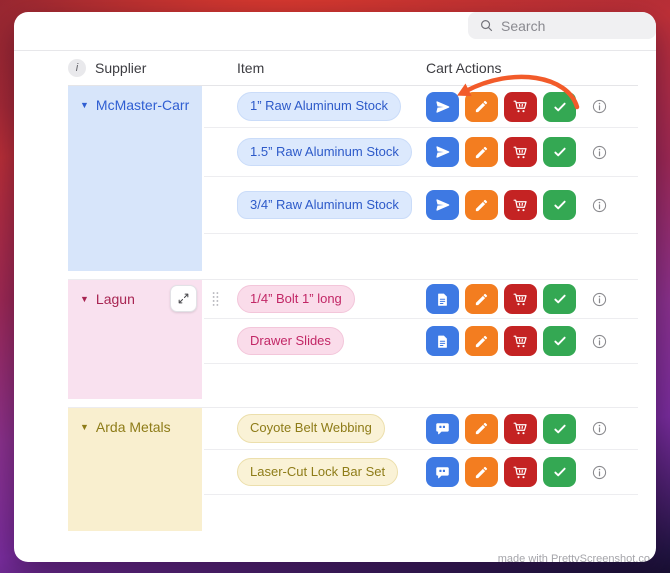 Image resolution: width=670 pixels, height=573 pixels. I want to click on supplier-name: McMaster-Carr, so click(142, 105).